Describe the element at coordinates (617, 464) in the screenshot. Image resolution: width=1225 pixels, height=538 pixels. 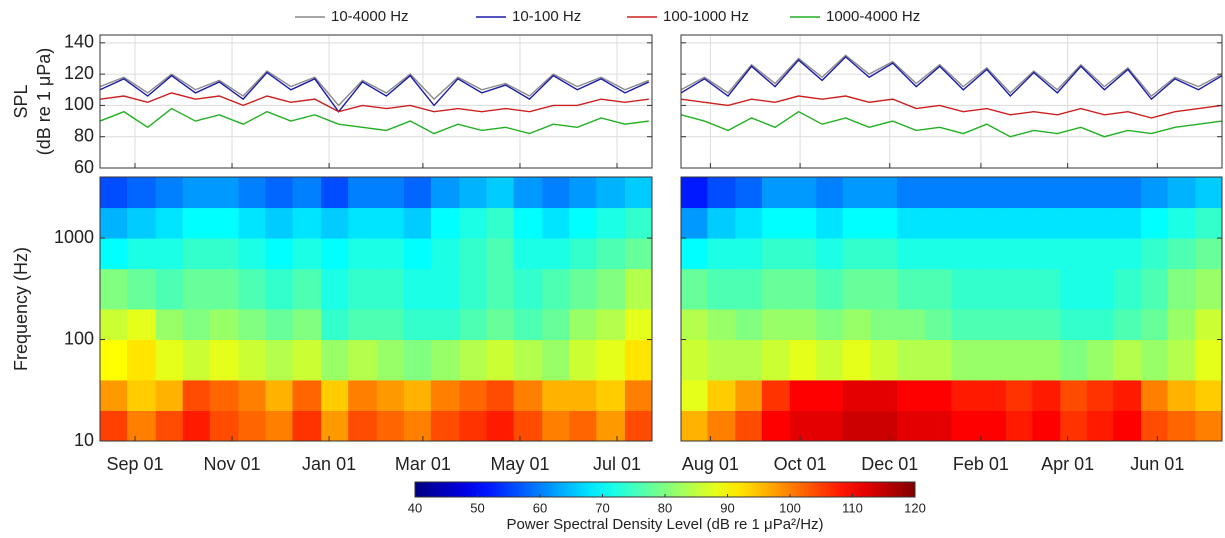
I see `x-tick-label: Jul 01` at that location.